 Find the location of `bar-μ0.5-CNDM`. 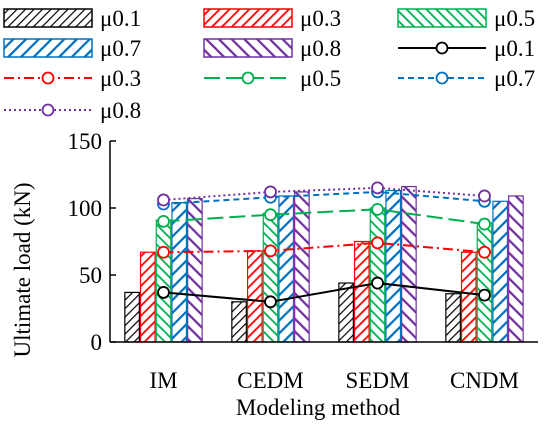

bar-μ0.5-CNDM is located at coordinates (484, 282).